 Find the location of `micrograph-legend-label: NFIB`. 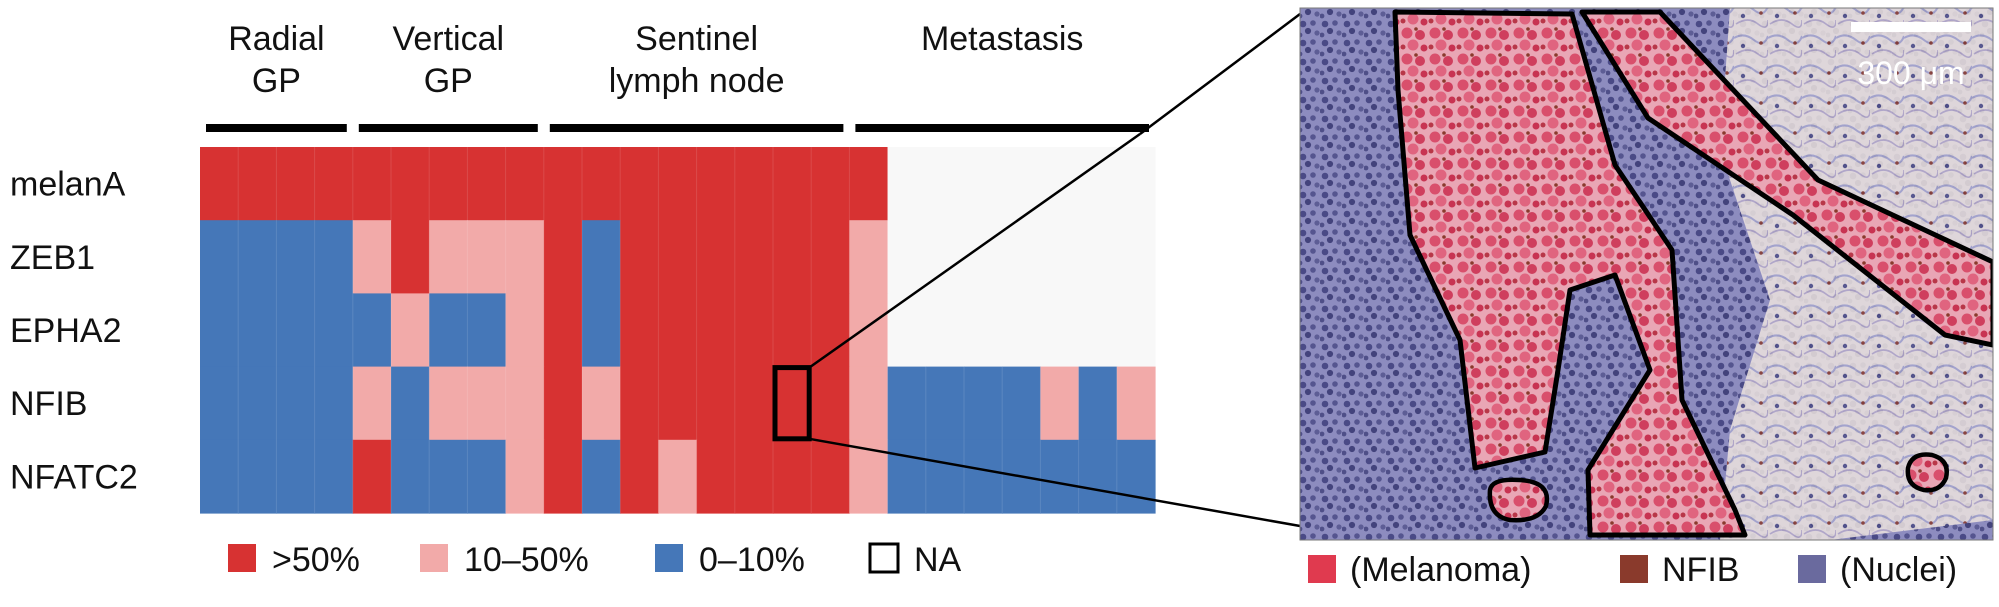

micrograph-legend-label: NFIB is located at coordinates (1700, 570).